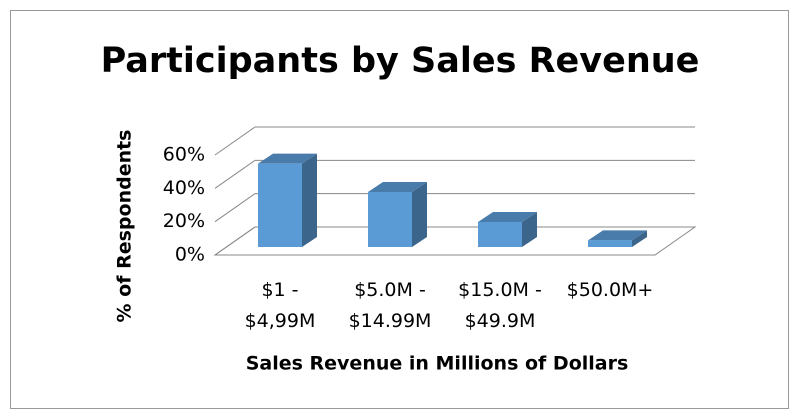  I want to click on x-tick-label: $5.0M - $14.99M, so click(390, 305).